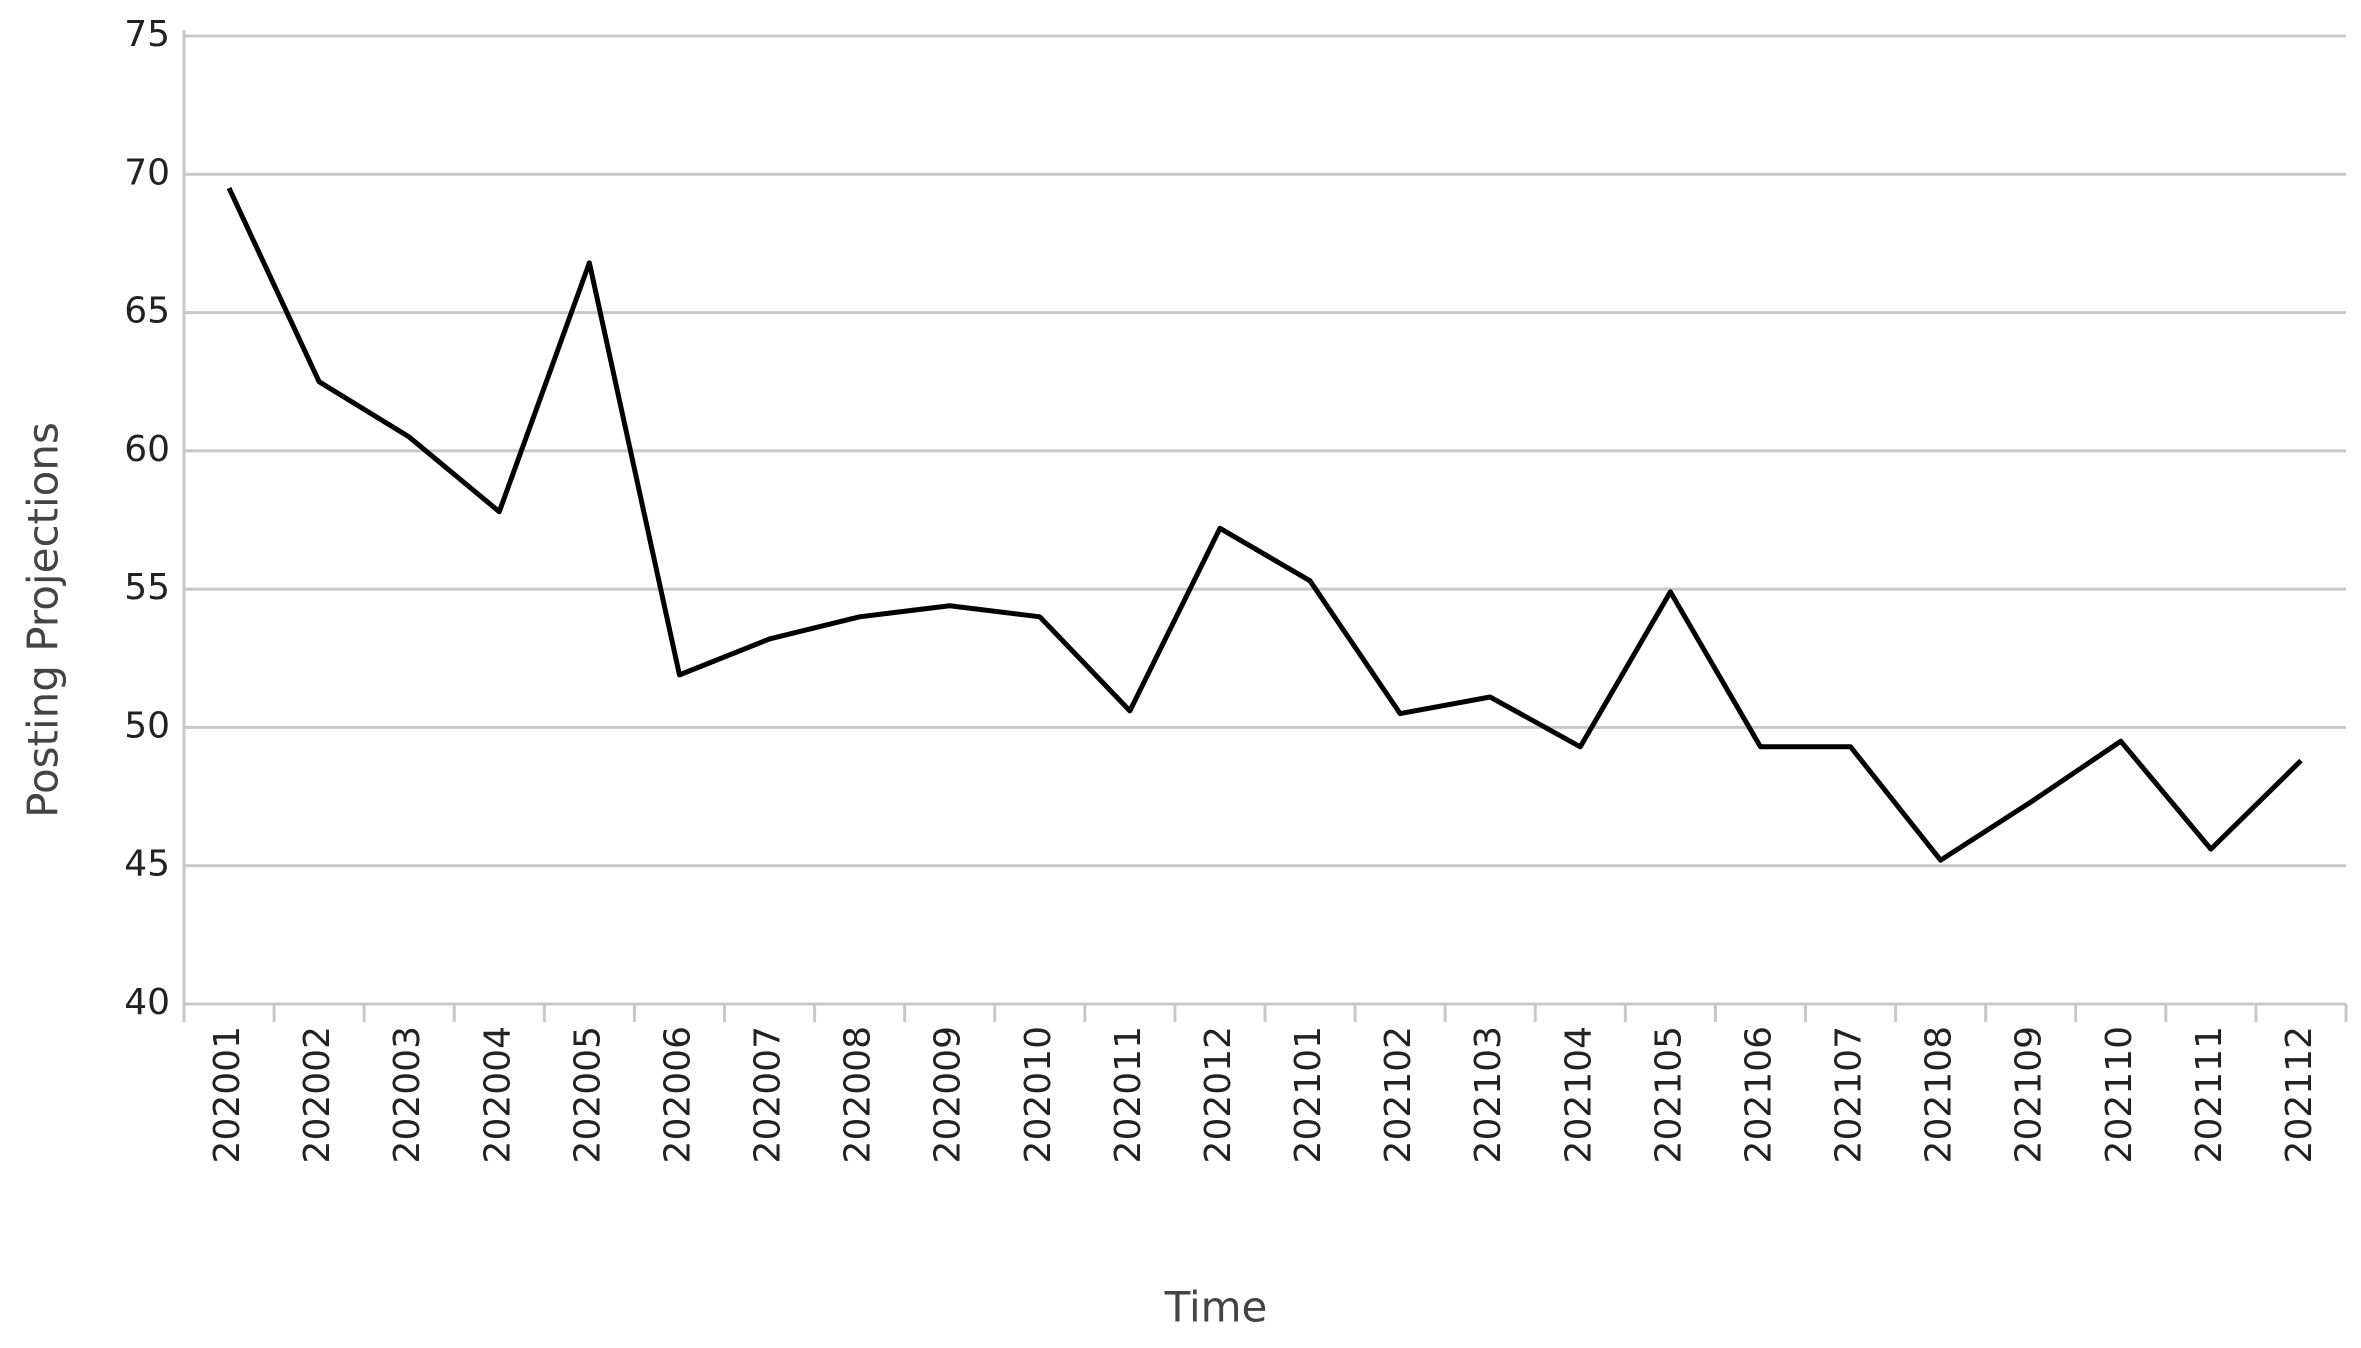 The height and width of the screenshot is (1348, 2361). Describe the element at coordinates (1218, 1094) in the screenshot. I see `x-tick-label: 202012` at that location.